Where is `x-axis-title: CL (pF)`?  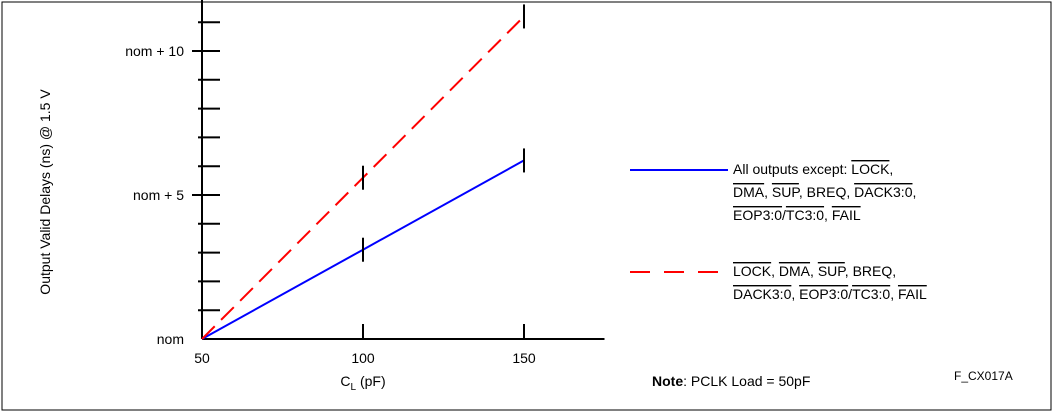 x-axis-title: CL (pF) is located at coordinates (362, 383).